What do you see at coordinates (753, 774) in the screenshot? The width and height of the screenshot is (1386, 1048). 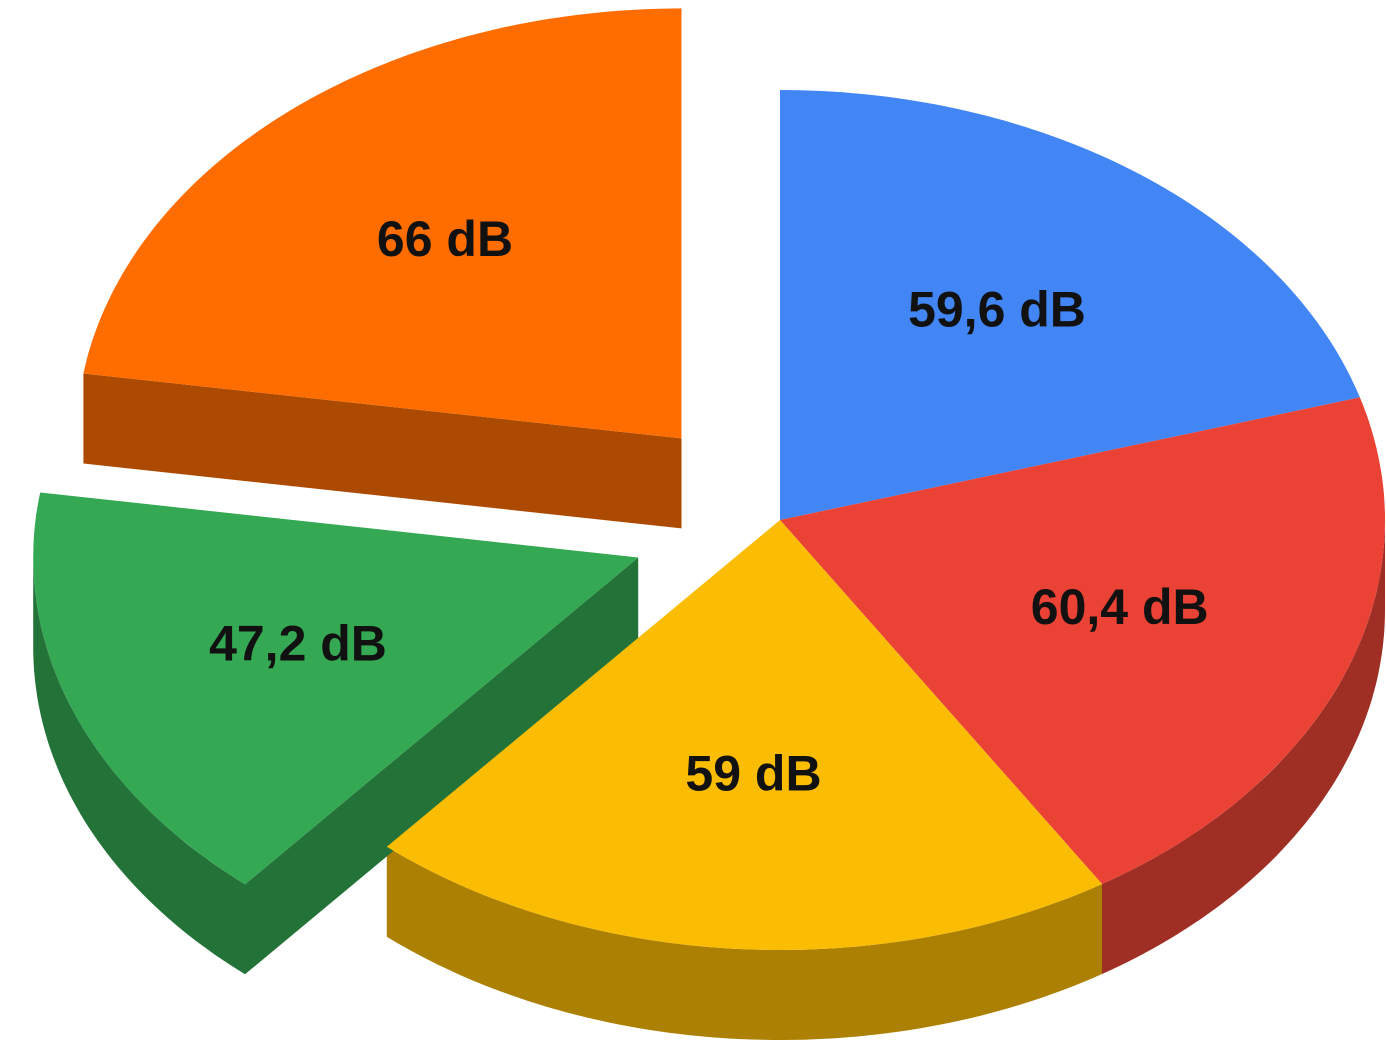 I see `data-label: 59 dB` at bounding box center [753, 774].